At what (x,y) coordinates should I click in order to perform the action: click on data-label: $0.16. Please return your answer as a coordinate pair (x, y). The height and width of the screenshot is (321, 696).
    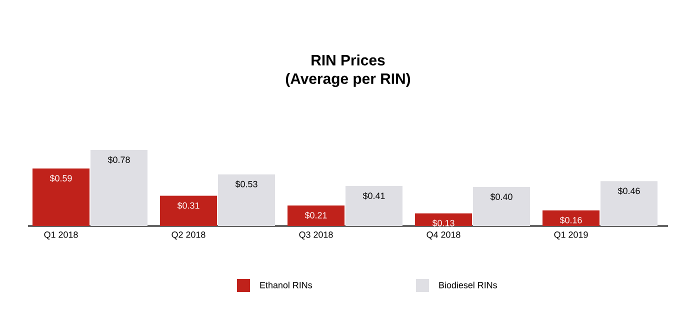
    Looking at the image, I should click on (571, 220).